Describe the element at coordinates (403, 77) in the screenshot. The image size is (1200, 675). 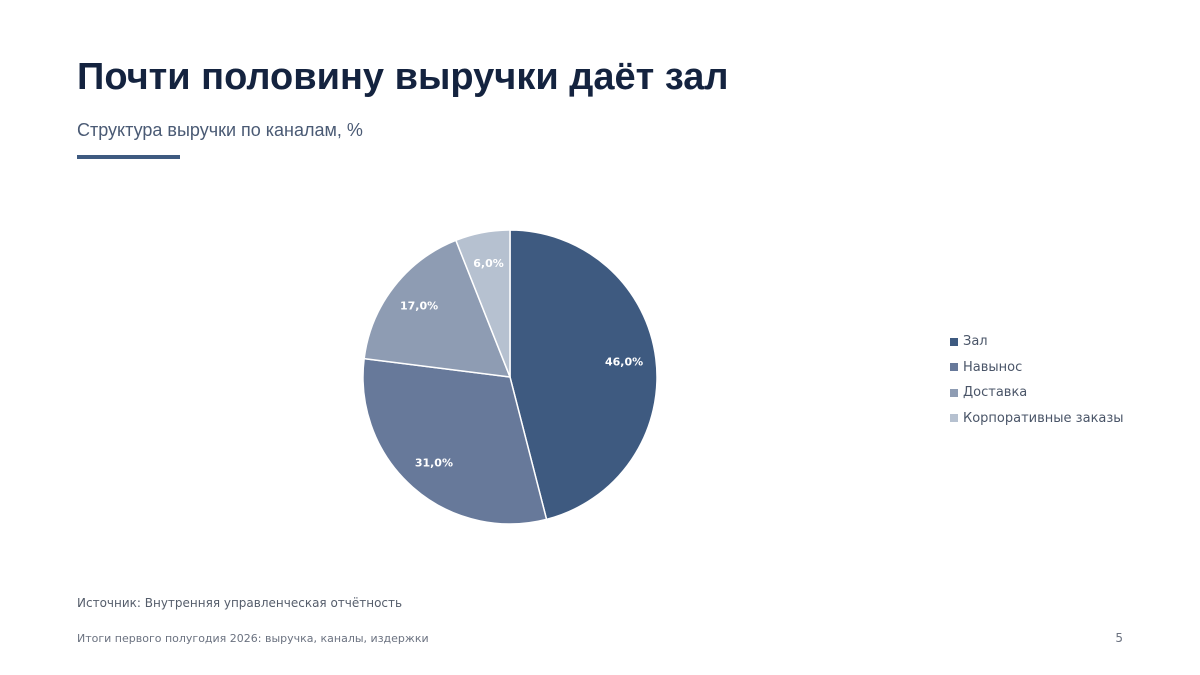
I see `slide-title: Почти половину выручки даёт зал` at that location.